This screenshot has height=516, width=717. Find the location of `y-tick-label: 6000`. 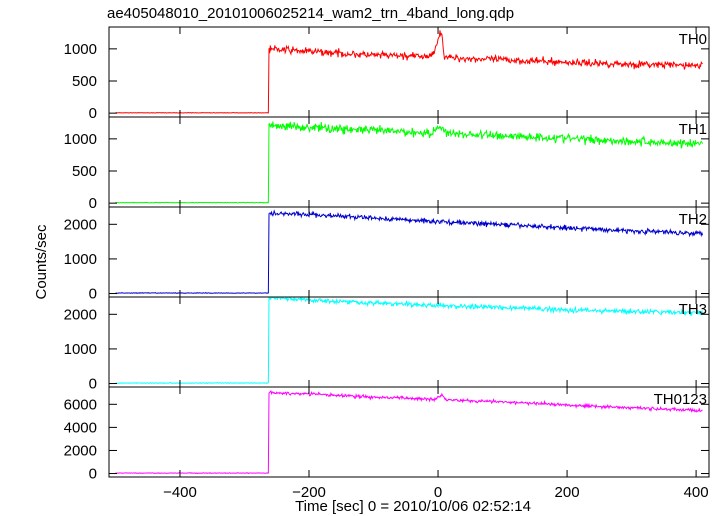

y-tick-label: 6000 is located at coordinates (80, 404).